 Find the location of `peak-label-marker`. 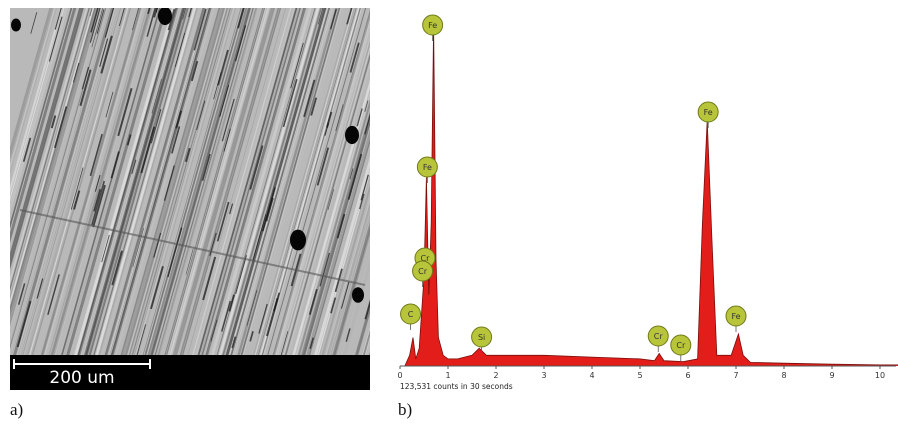

peak-label-marker is located at coordinates (427, 167).